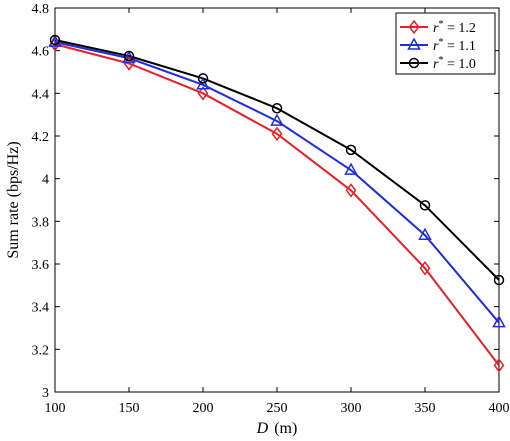 The height and width of the screenshot is (441, 510). I want to click on legend-label: r* = 1.1, so click(454, 45).